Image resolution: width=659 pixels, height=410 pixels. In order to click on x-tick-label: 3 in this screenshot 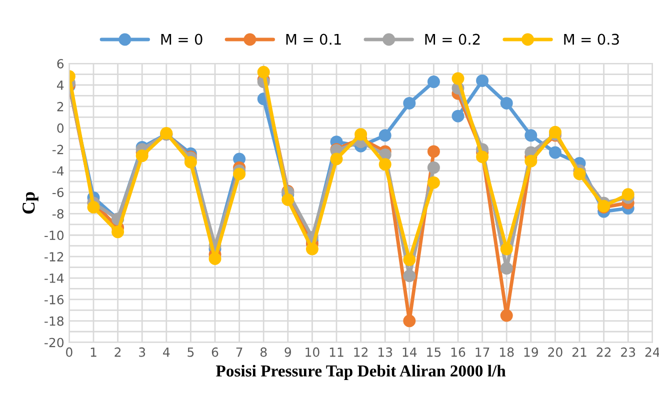, I will do `click(142, 352)`.